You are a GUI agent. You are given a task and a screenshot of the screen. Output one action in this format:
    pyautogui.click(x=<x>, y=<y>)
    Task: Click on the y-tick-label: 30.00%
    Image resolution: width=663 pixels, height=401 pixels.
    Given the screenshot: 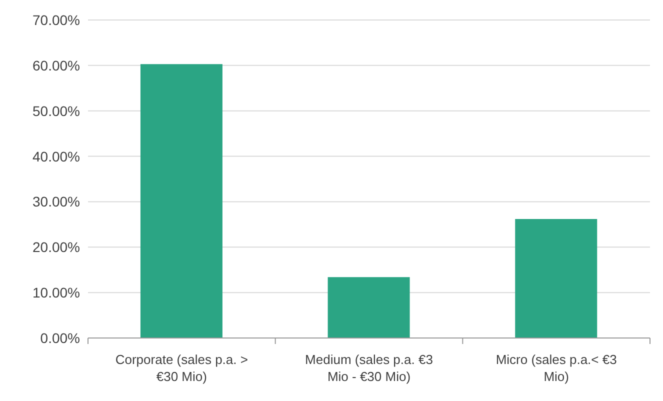 What is the action you would take?
    pyautogui.click(x=56, y=202)
    